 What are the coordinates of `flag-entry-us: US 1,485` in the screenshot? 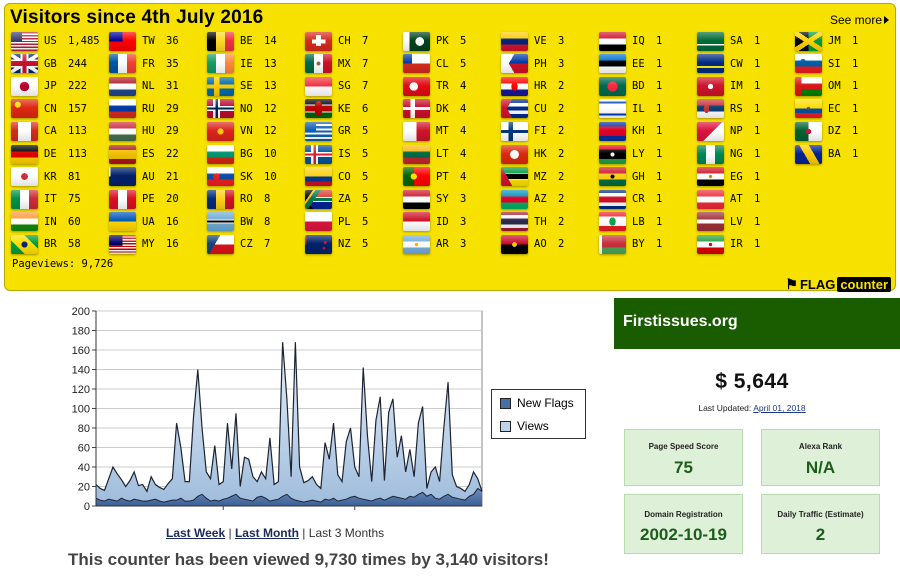 It's located at (55, 41).